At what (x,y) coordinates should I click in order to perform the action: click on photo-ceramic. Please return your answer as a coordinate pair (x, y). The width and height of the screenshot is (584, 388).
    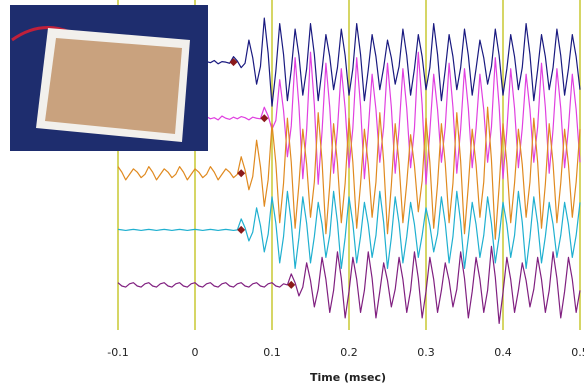
    Looking at the image, I should click on (113, 86).